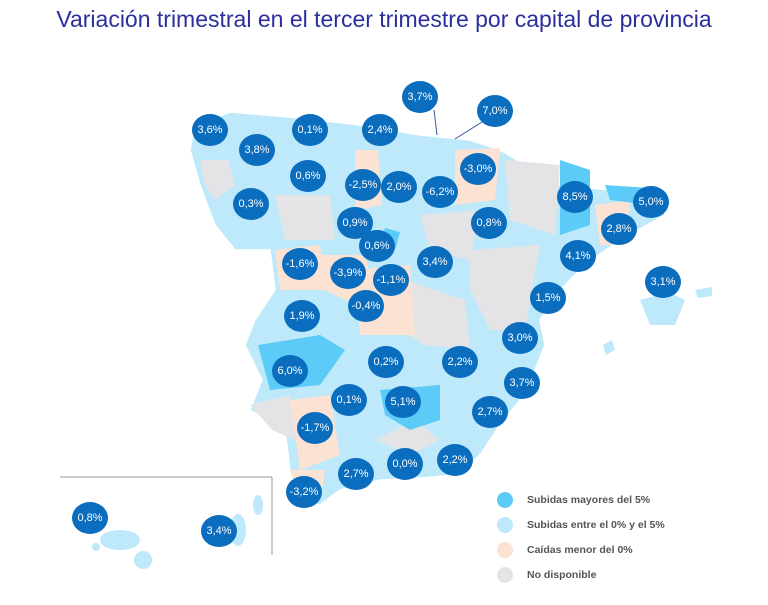 The image size is (768, 605). I want to click on value-bubble: 2,7%, so click(356, 474).